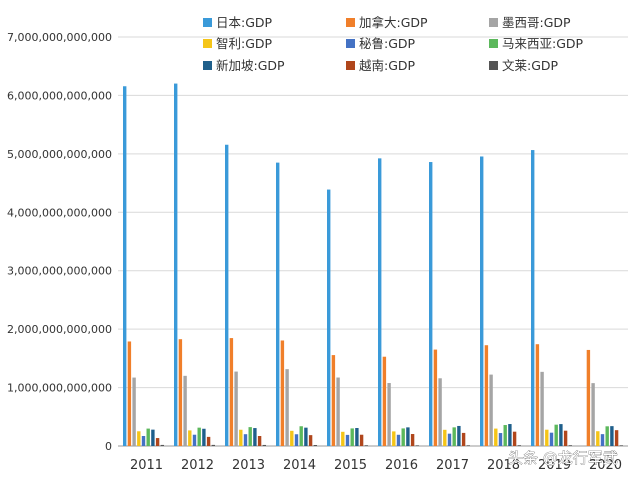 This screenshot has height=479, width=640. What do you see at coordinates (530, 65) in the screenshot?
I see `legend-label: 文莱:GDP` at bounding box center [530, 65].